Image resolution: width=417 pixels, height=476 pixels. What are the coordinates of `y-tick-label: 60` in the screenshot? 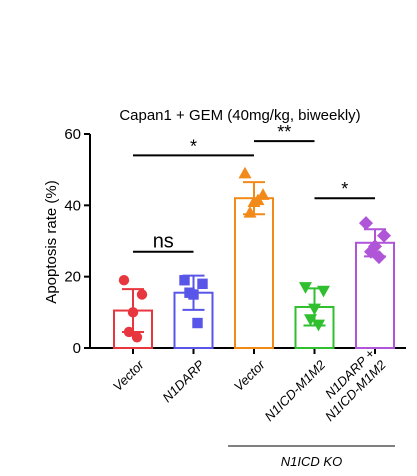 It's located at (72, 134).